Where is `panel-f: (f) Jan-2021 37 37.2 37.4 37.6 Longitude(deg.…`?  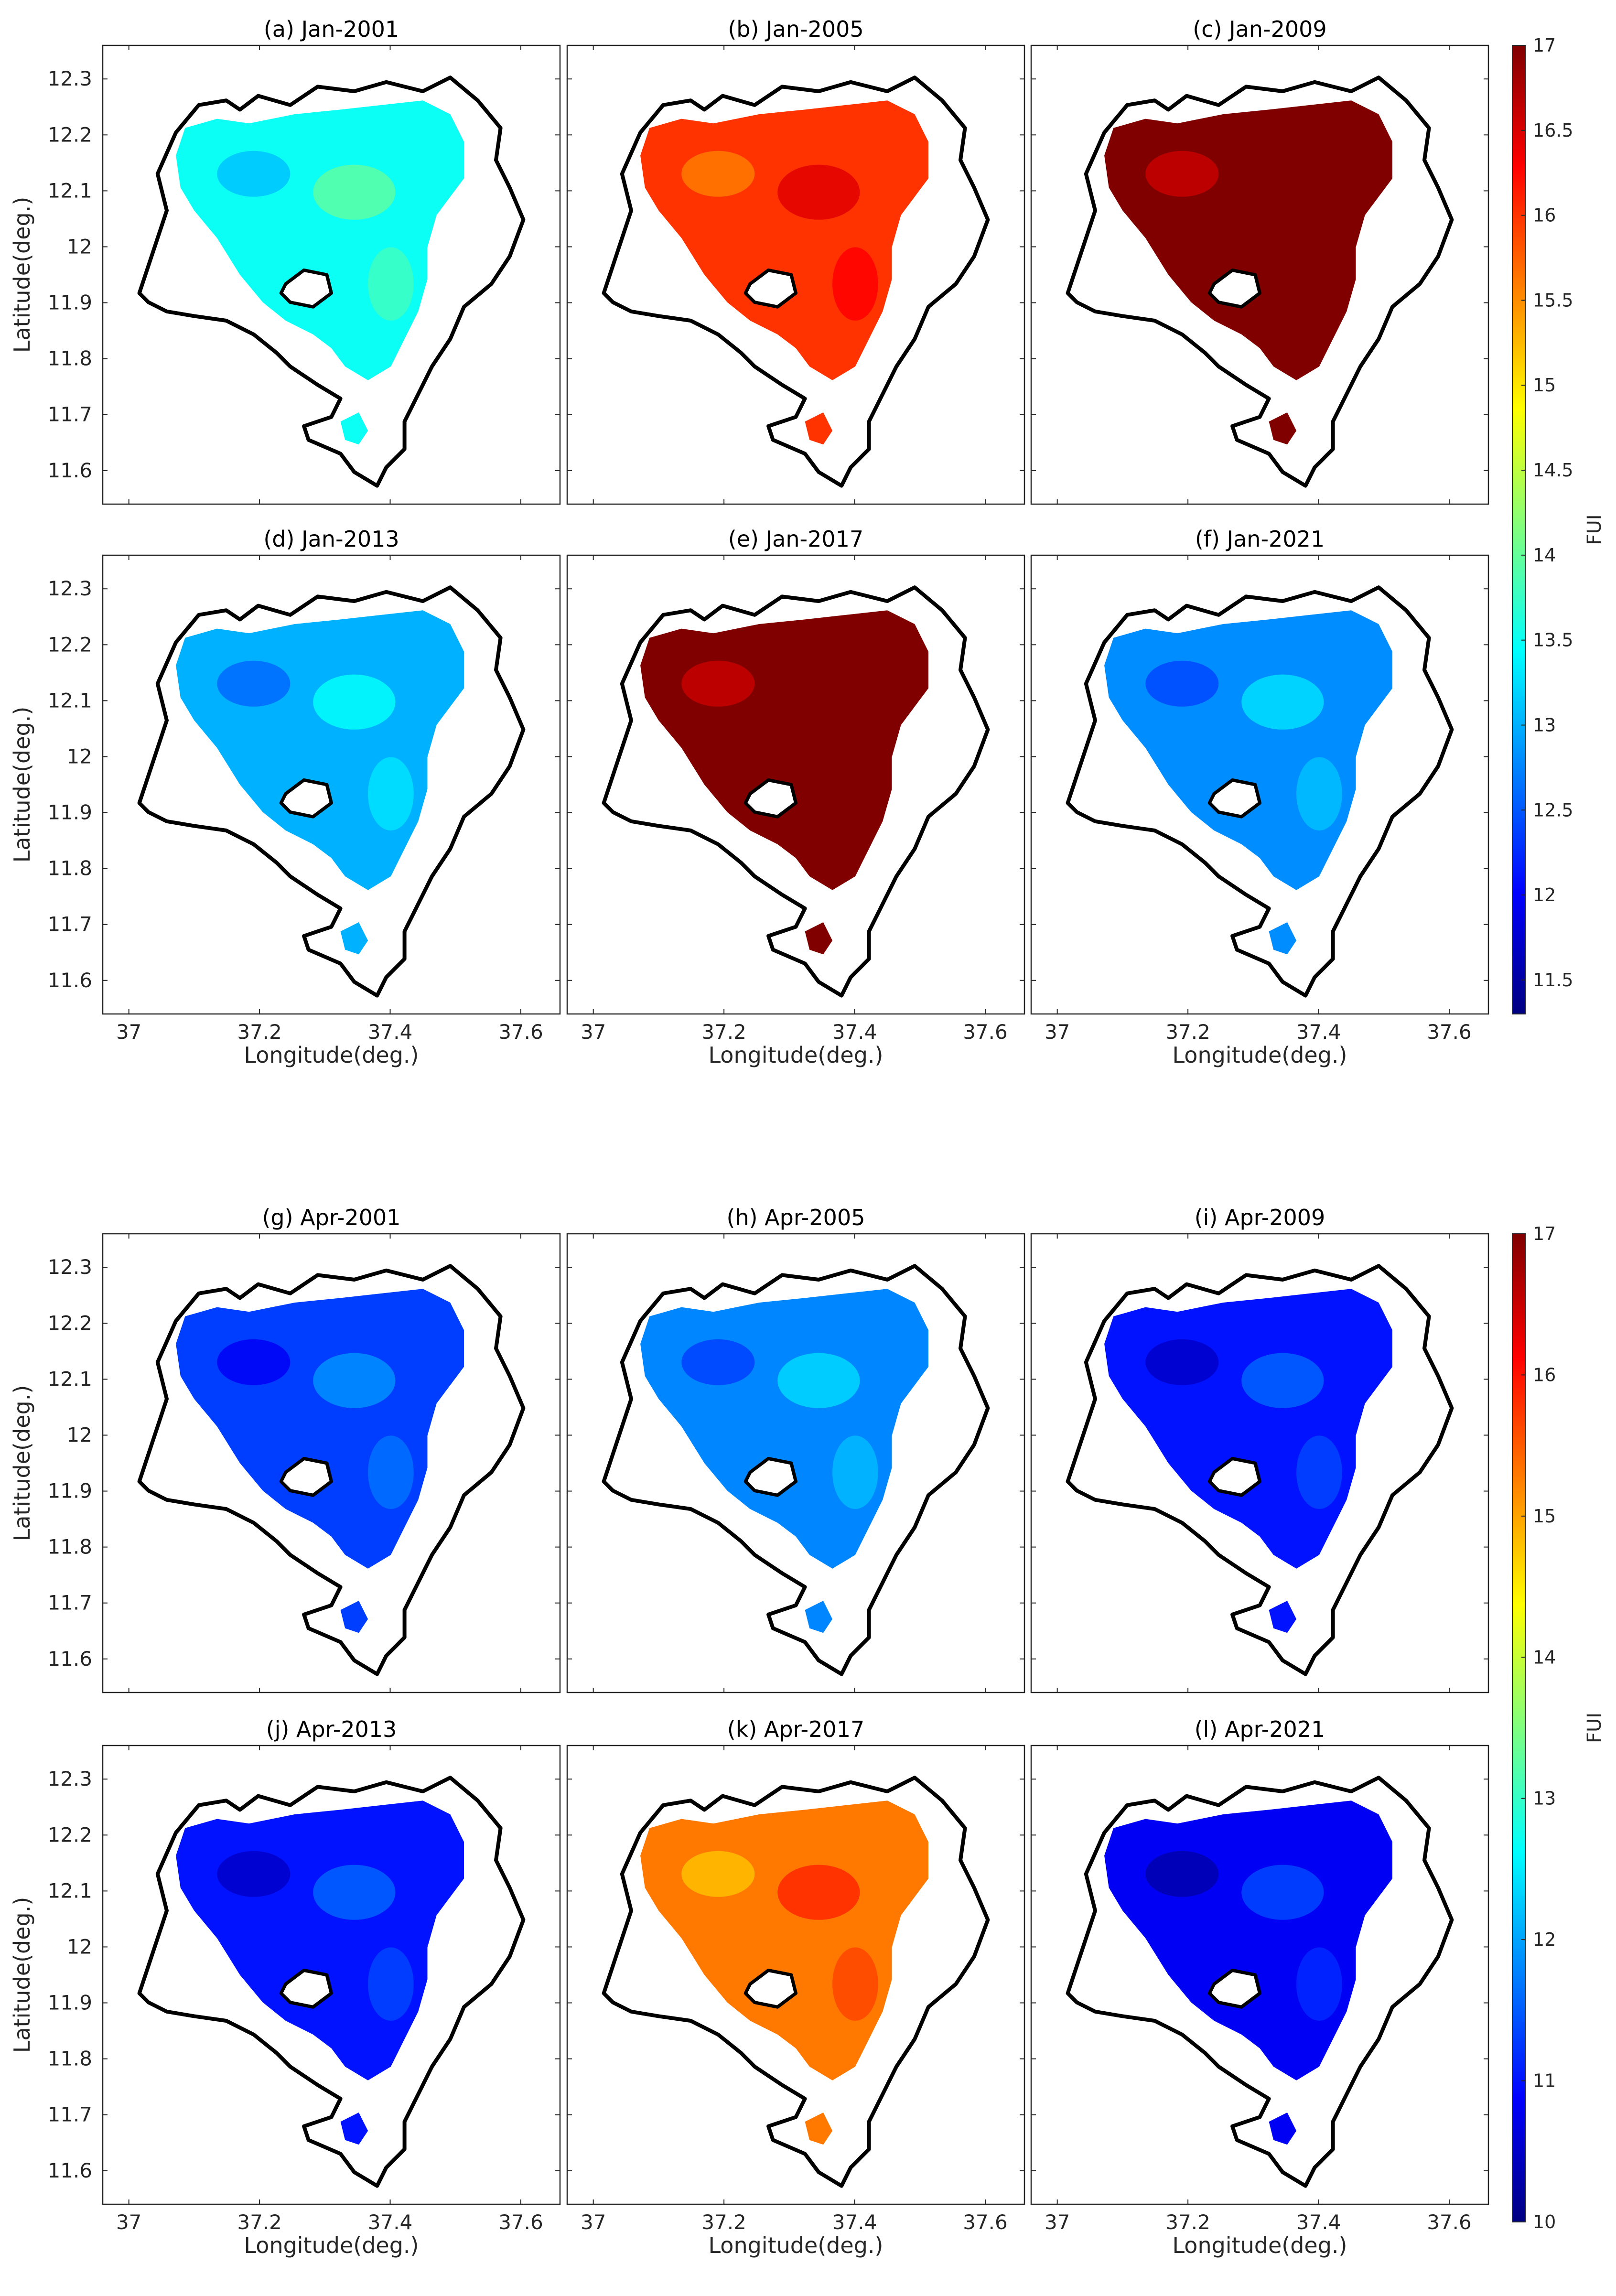
panel-f: (f) Jan-2021 37 37.2 37.4 37.6 Longitude(deg.… is located at coordinates (1259, 797).